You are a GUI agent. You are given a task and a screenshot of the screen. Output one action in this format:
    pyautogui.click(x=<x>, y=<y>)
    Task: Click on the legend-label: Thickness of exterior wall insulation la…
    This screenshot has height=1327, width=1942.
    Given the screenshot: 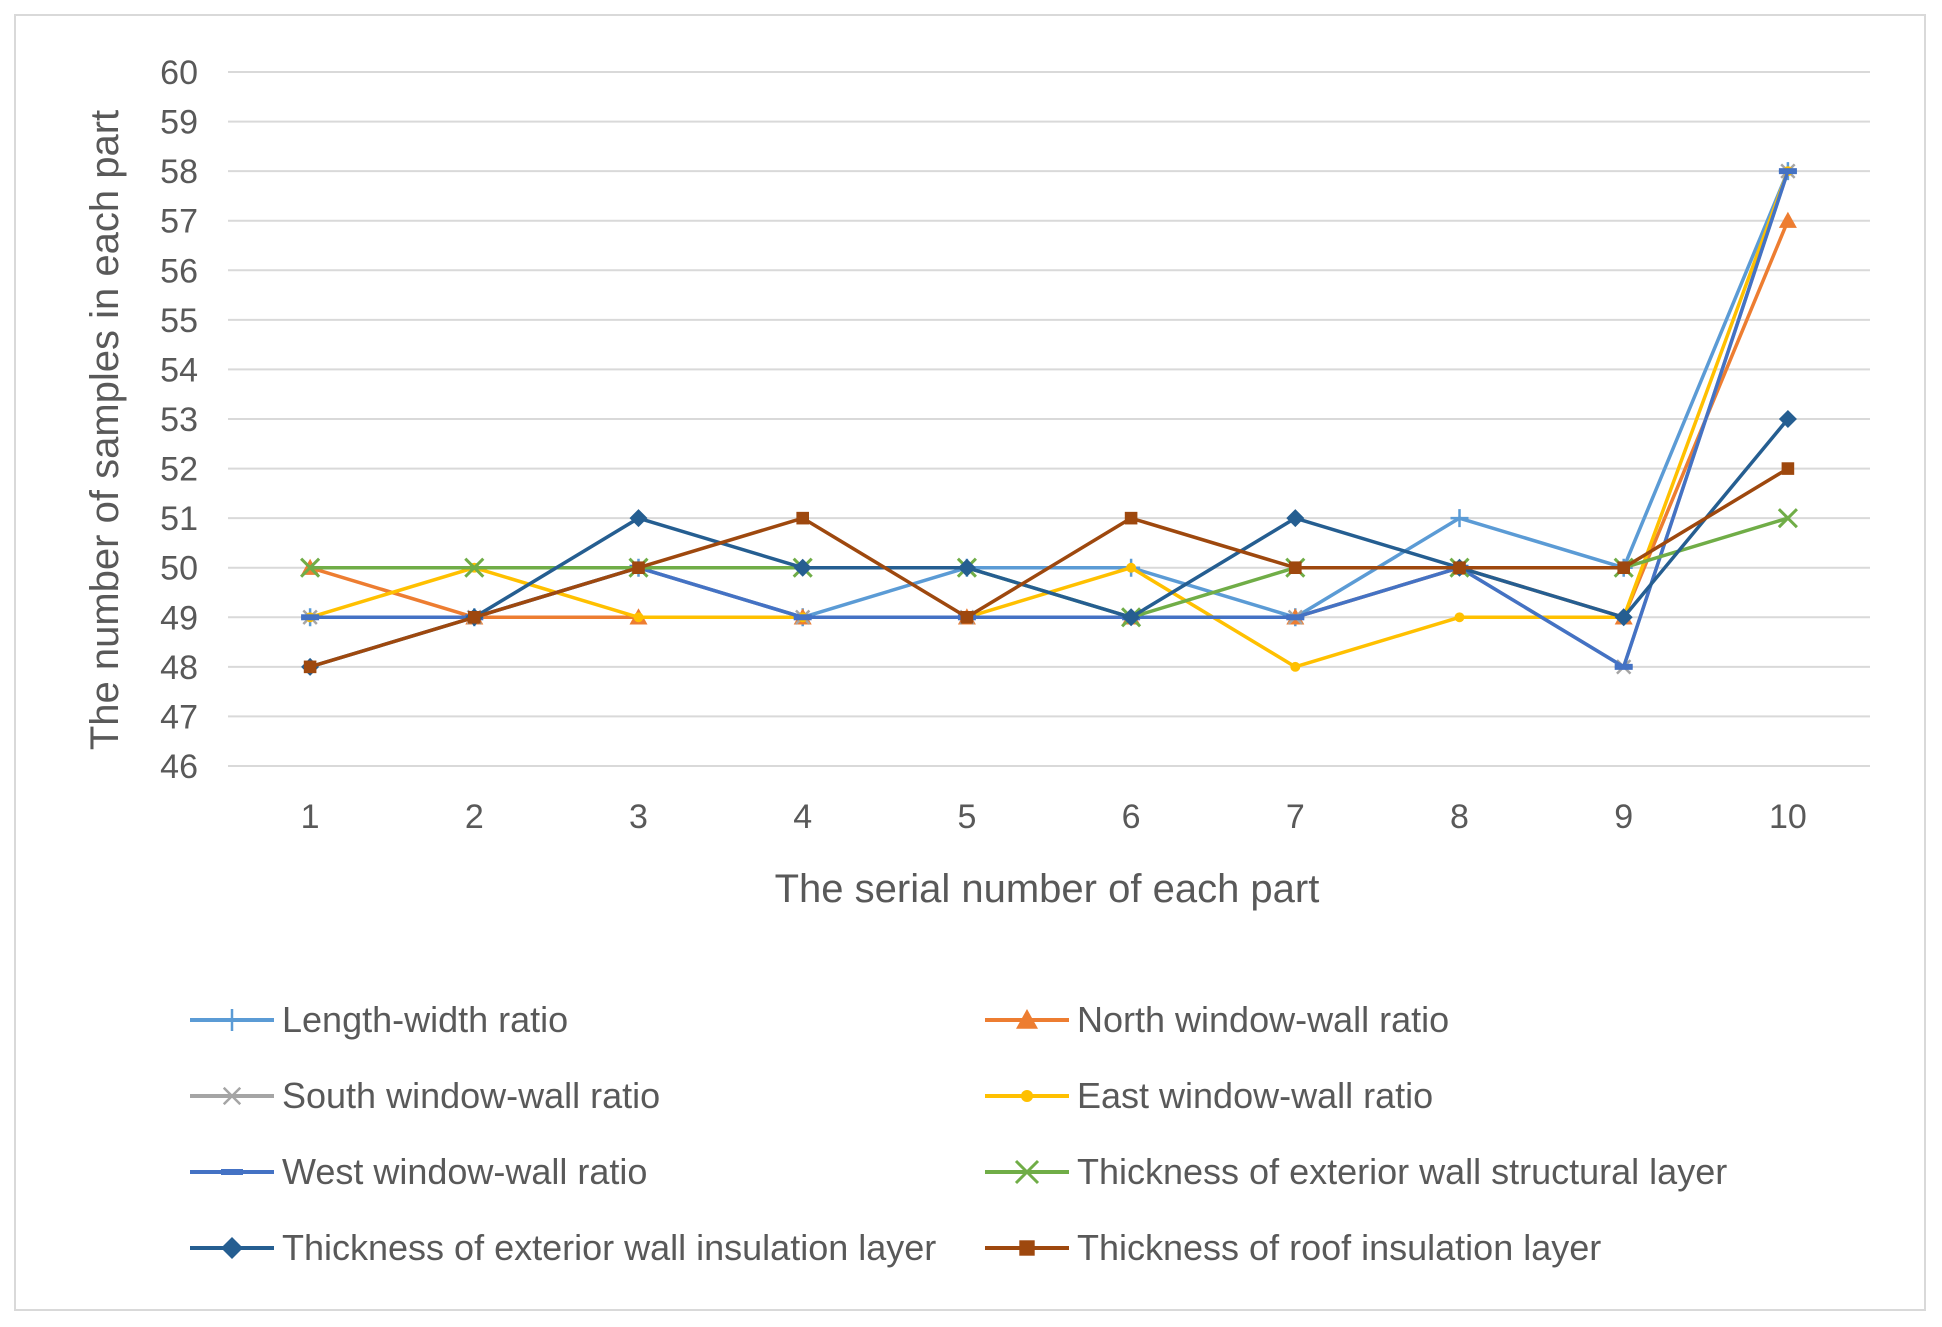 What is the action you would take?
    pyautogui.click(x=609, y=1247)
    